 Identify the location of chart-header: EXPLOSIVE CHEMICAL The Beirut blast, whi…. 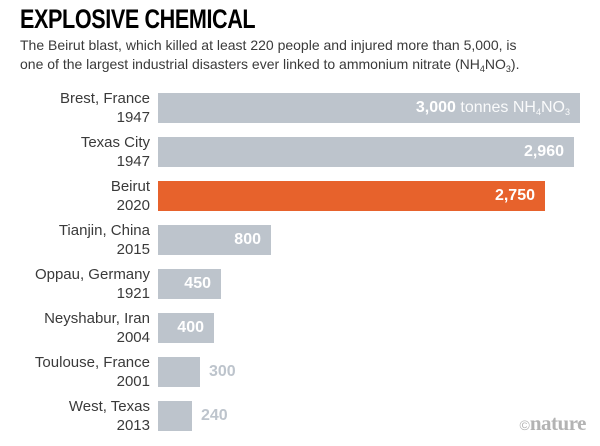
(305, 40).